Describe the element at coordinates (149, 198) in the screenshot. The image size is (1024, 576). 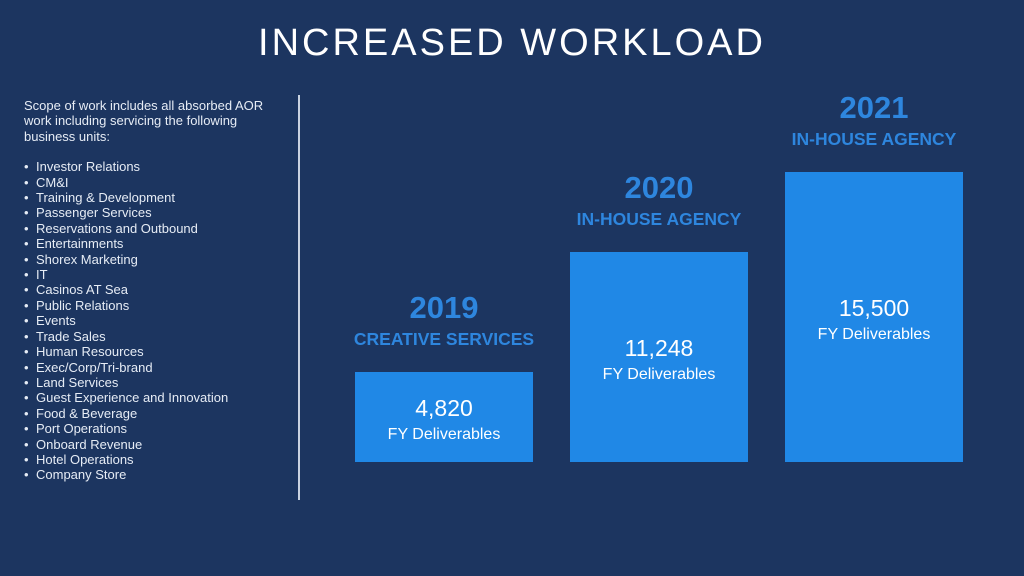
I see `business-unit-item: Training & Development` at that location.